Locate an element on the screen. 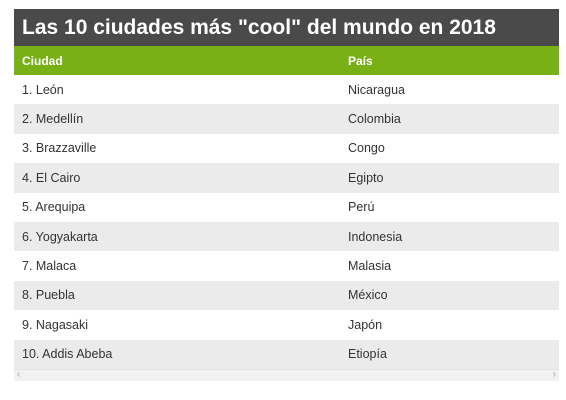  city-cell: 10. Addis Abeba is located at coordinates (67, 354).